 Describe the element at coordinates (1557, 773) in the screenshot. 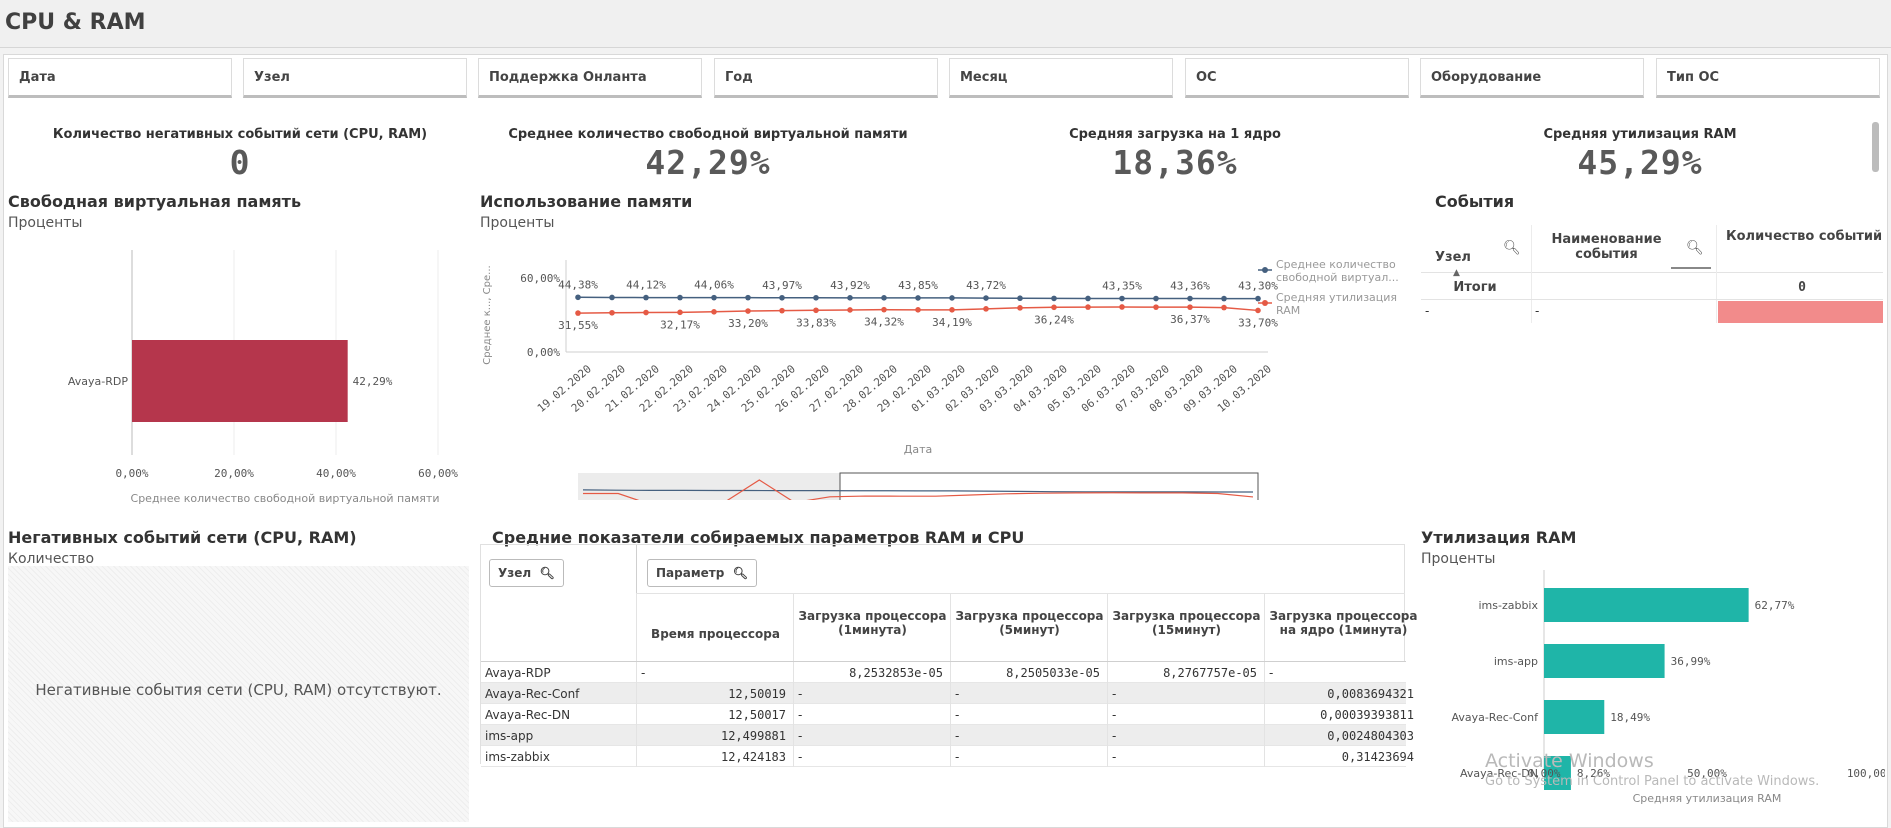

I see `bar-Avaya-Rec-DN` at that location.